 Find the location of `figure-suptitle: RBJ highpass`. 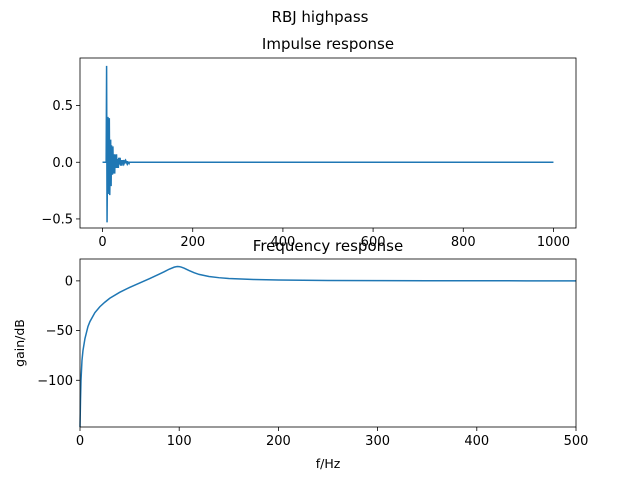

figure-suptitle: RBJ highpass is located at coordinates (320, 17).